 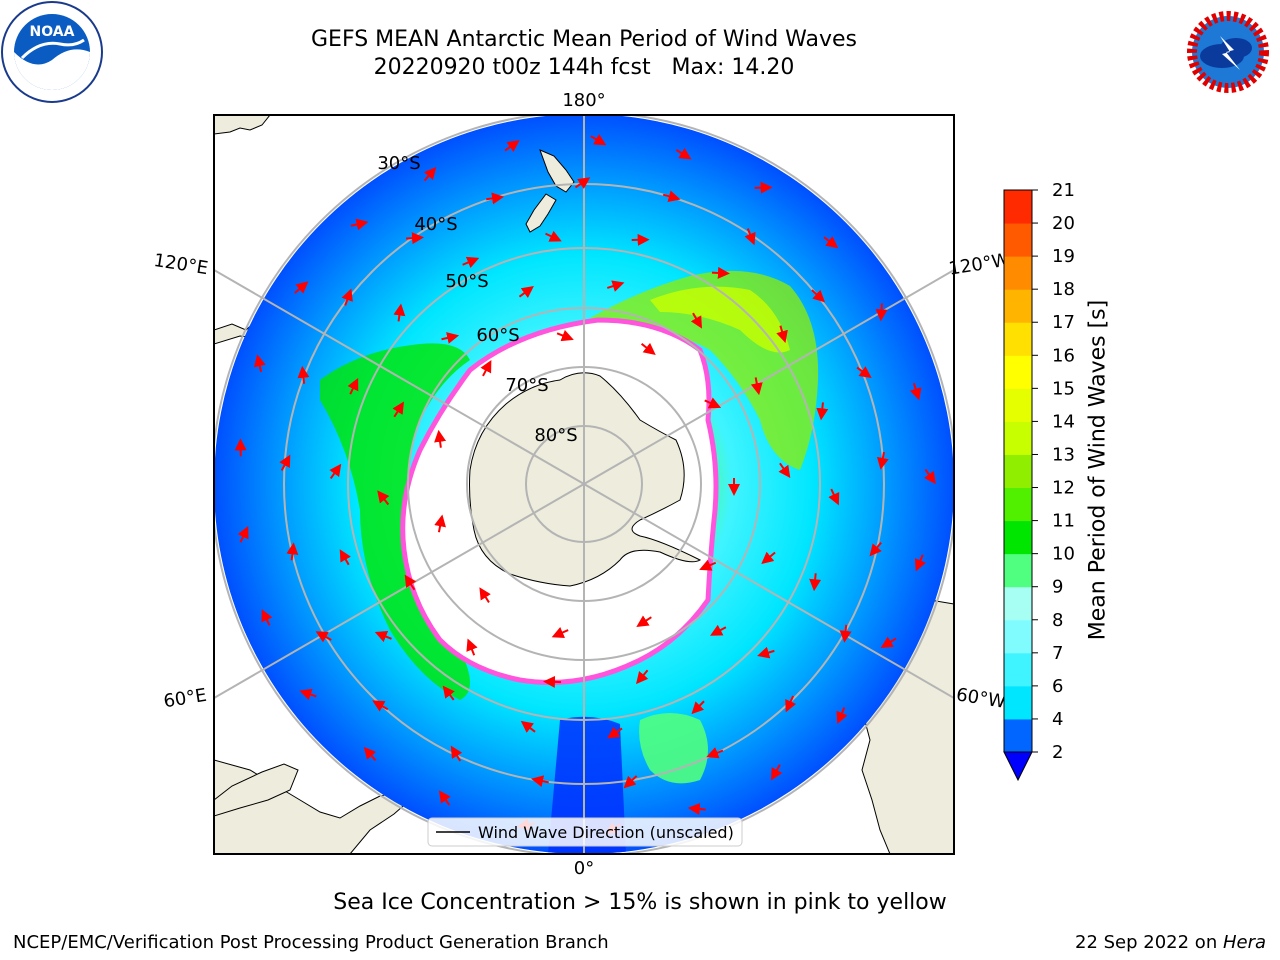 I want to click on lat-label-80s: 80°S, so click(x=555, y=435).